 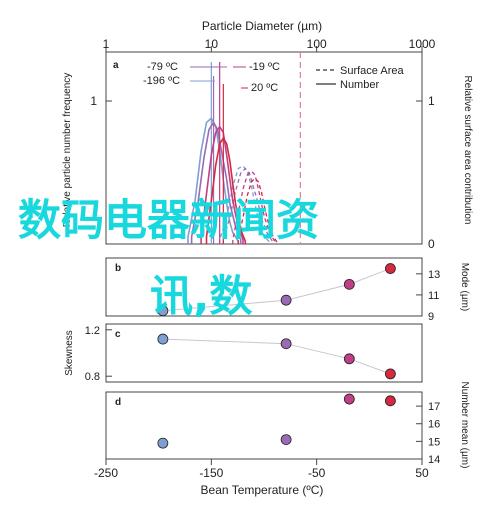 What do you see at coordinates (360, 78) in the screenshot?
I see `legend: Surface Area Number` at bounding box center [360, 78].